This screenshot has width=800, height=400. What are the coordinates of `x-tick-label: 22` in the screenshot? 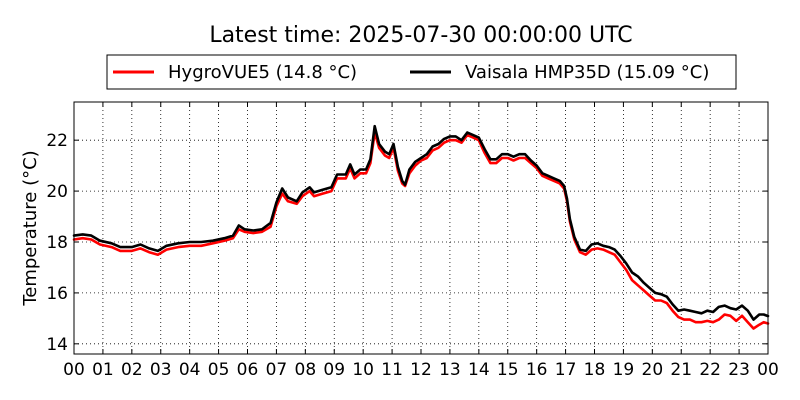 It's located at (710, 370).